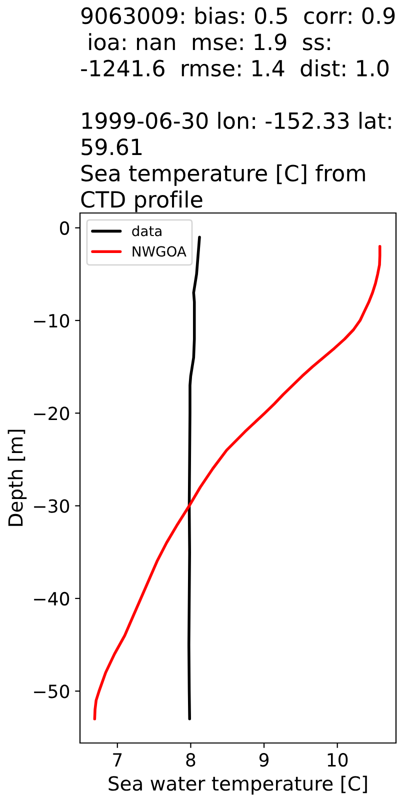  Describe the element at coordinates (194, 478) in the screenshot. I see `line-series` at that location.